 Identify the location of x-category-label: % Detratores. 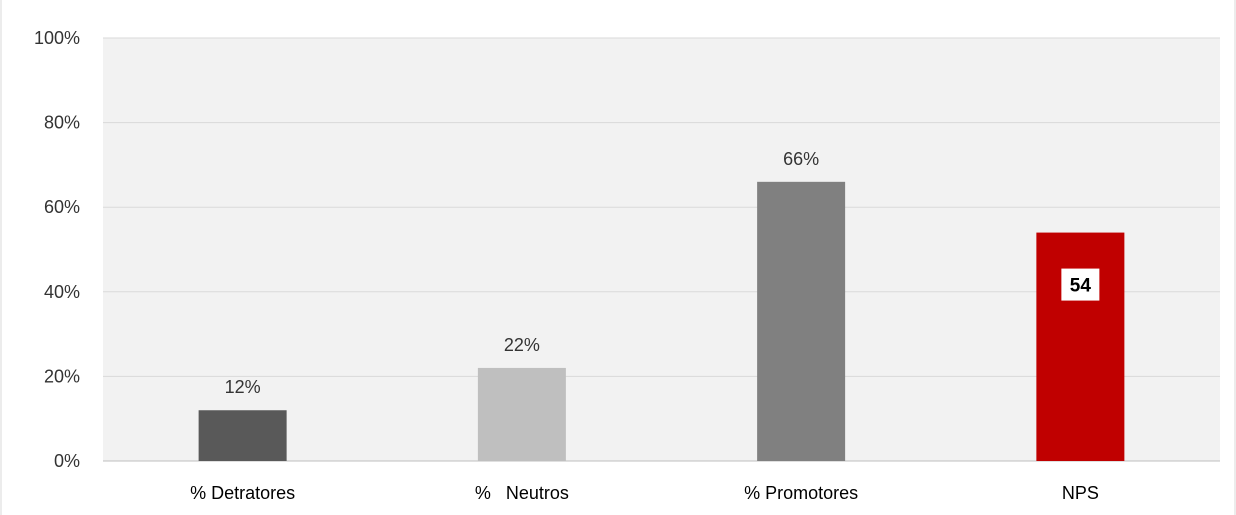
(242, 493).